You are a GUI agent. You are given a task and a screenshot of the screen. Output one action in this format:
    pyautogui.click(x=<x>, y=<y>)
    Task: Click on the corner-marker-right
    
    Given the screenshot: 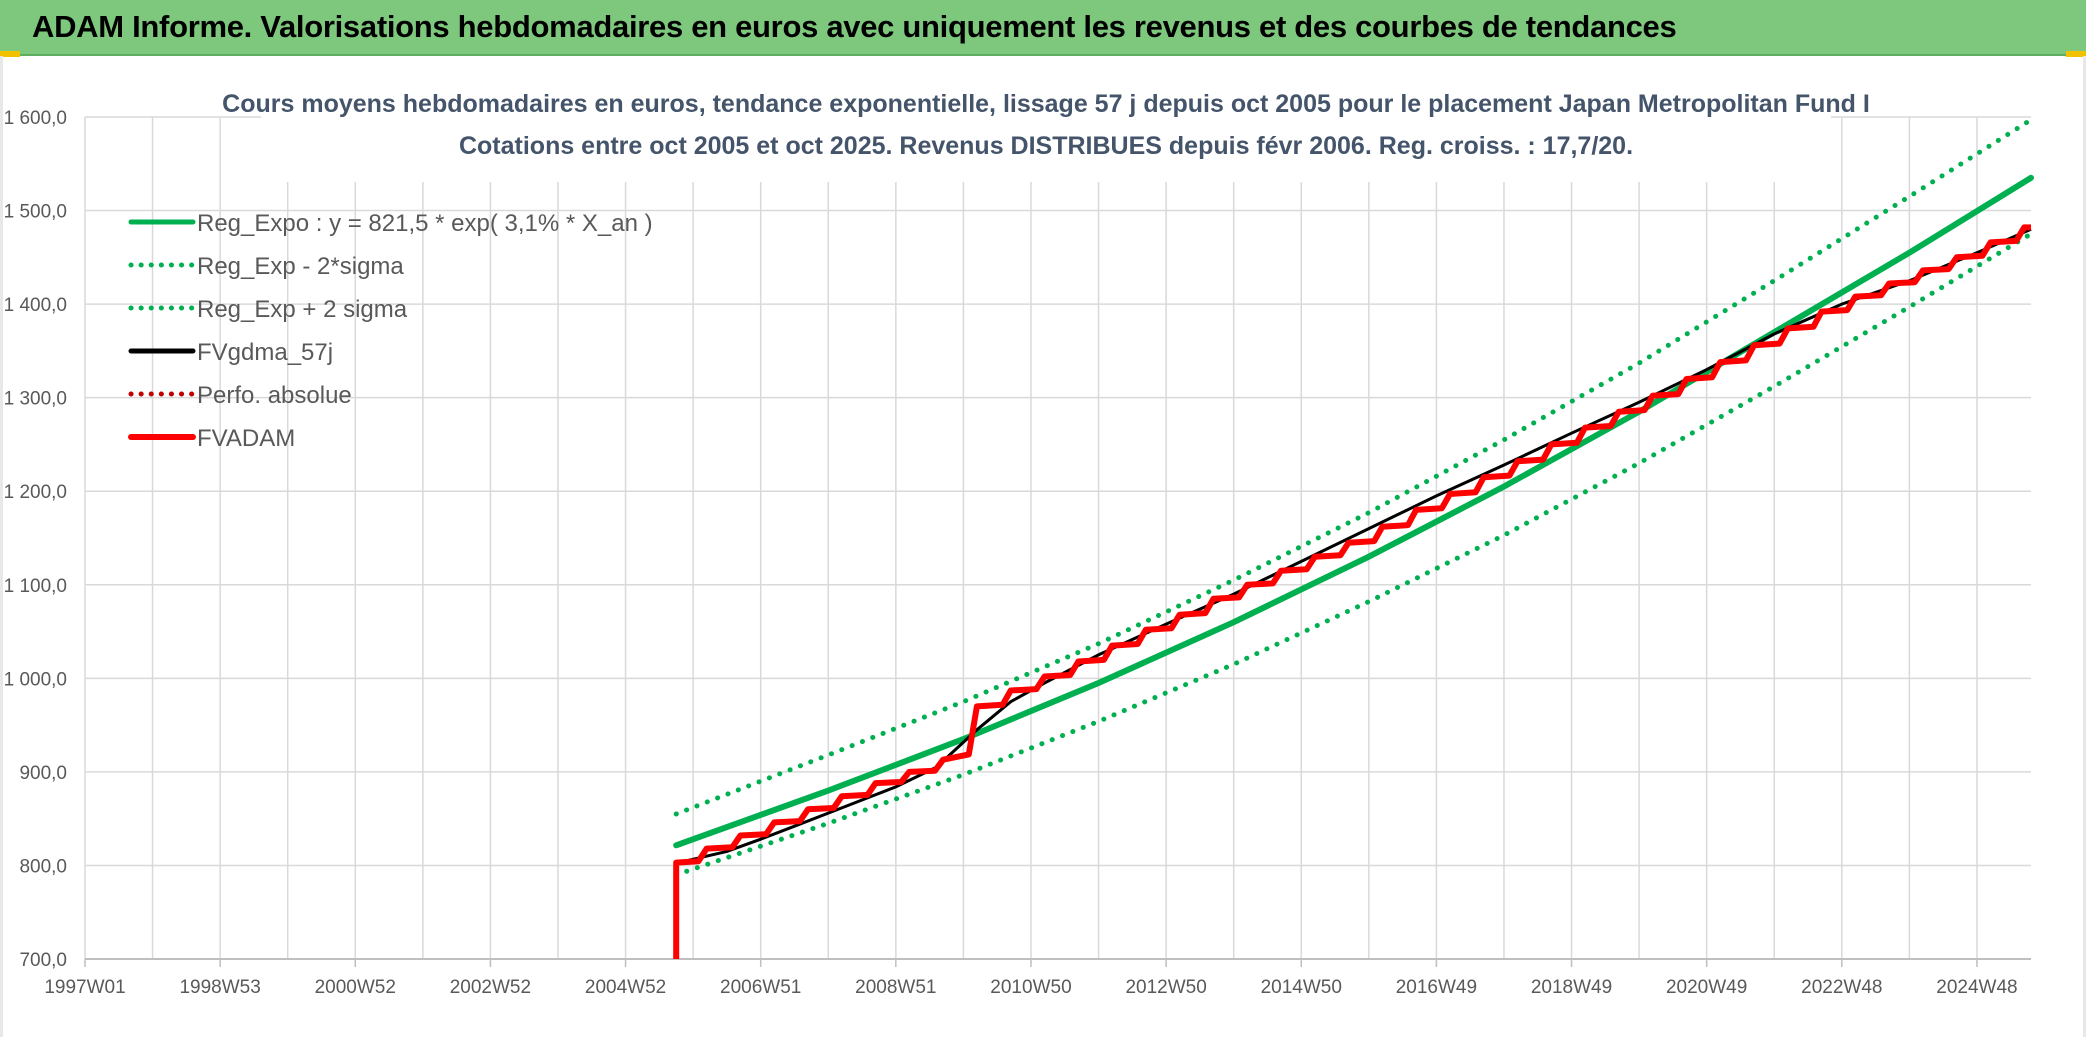 What is the action you would take?
    pyautogui.click(x=2076, y=54)
    